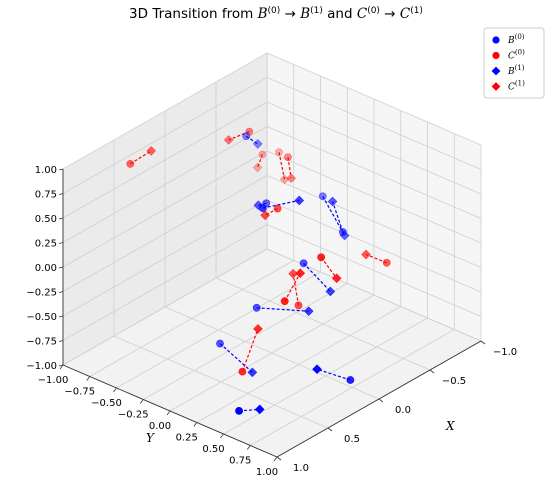  Describe the element at coordinates (46, 268) in the screenshot. I see `z-tick-label: 0.00` at that location.